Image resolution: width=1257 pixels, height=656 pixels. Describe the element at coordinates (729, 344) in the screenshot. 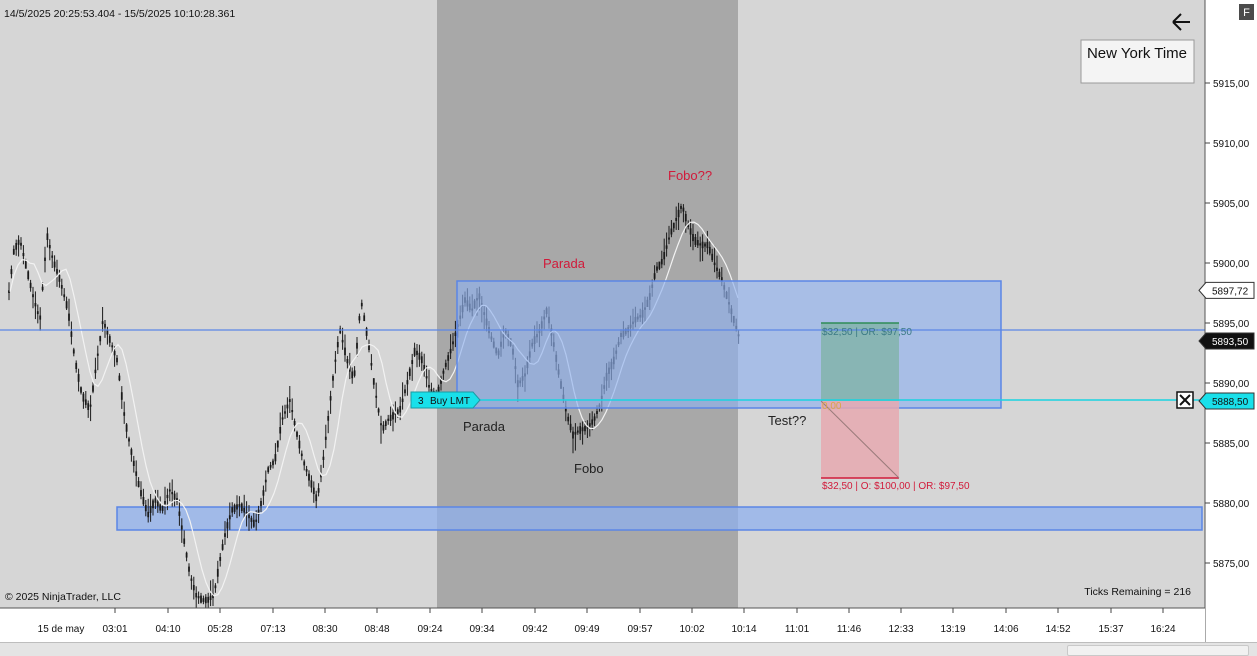

I see `resistance-zone` at that location.